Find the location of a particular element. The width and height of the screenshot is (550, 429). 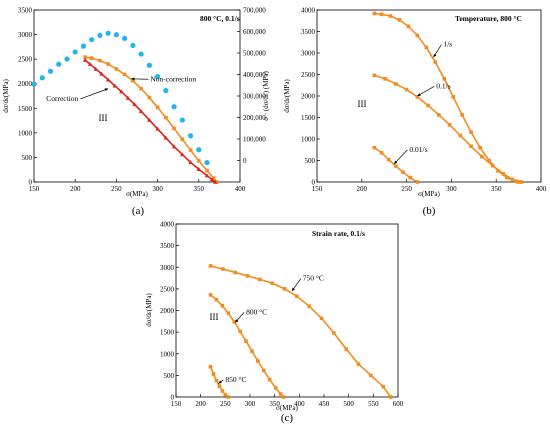

y2-tick-label: 400,000 is located at coordinates (254, 75).